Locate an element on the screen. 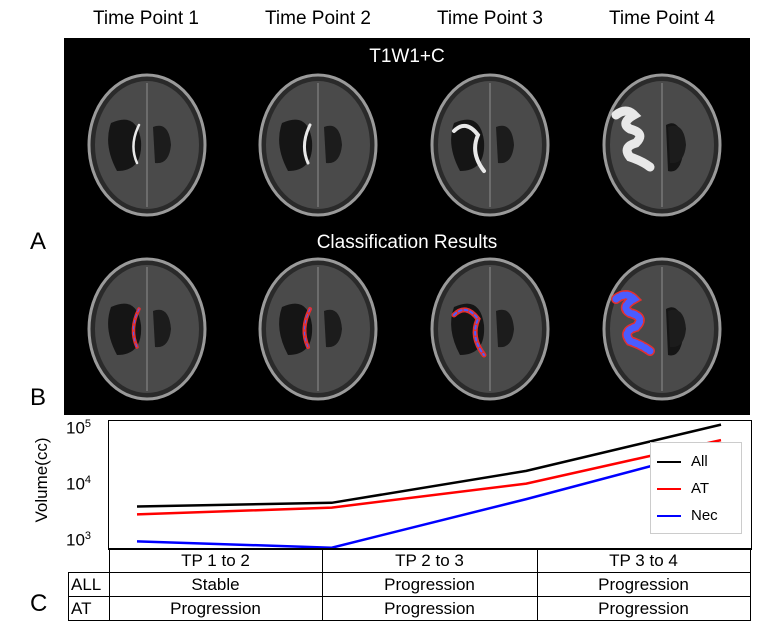 The image size is (770, 639). legend-swatch-nec is located at coordinates (669, 515).